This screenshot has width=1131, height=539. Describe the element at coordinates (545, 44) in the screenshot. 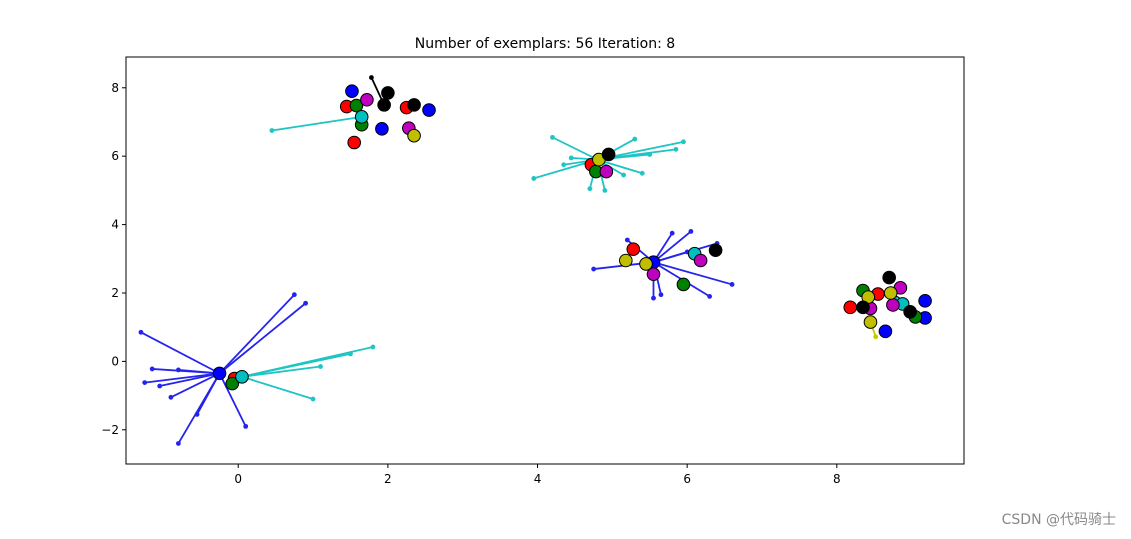

I see `chart-title: Number of exemplars: 56 Iteration: 8` at that location.